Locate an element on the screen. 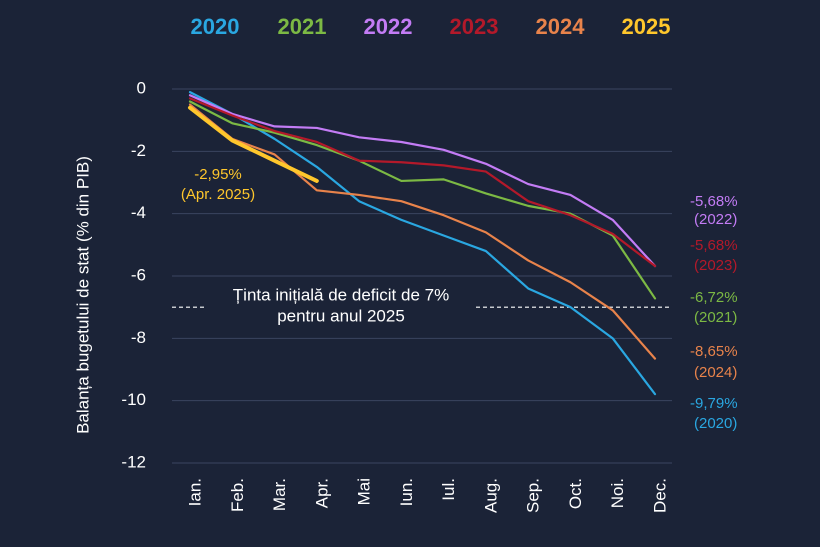 The height and width of the screenshot is (547, 820). legend-entry: 2024 is located at coordinates (561, 26).